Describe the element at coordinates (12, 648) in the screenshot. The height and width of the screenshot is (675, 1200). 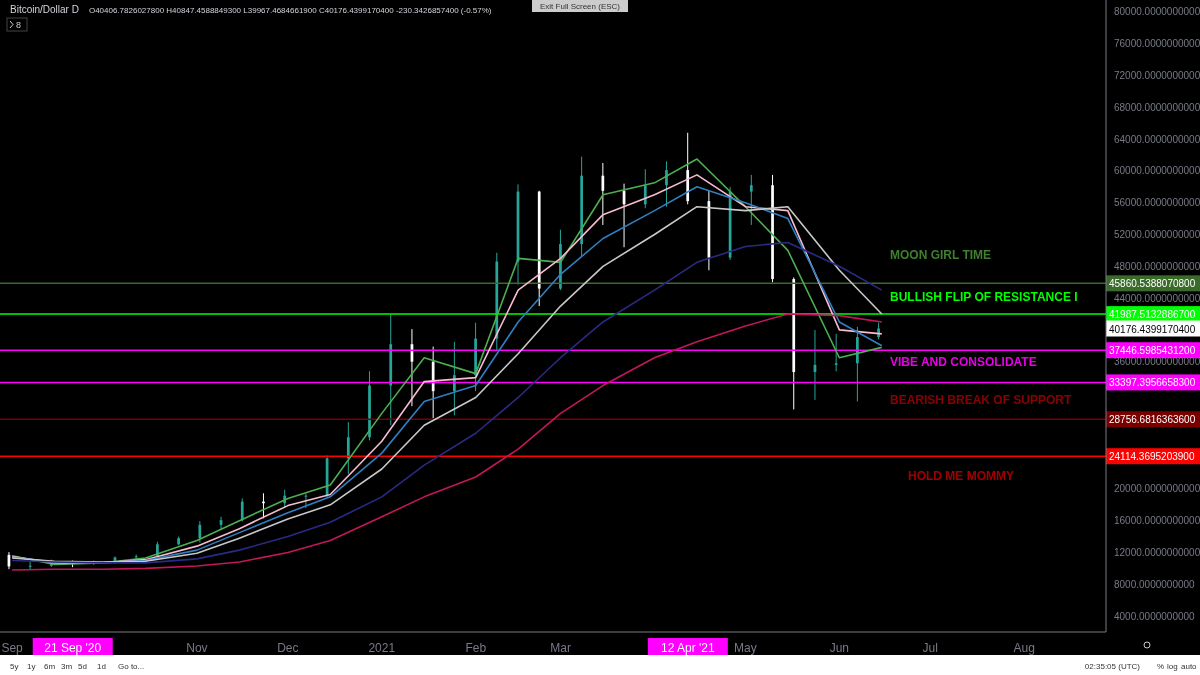
I see `x-tick-label: Sep` at that location.